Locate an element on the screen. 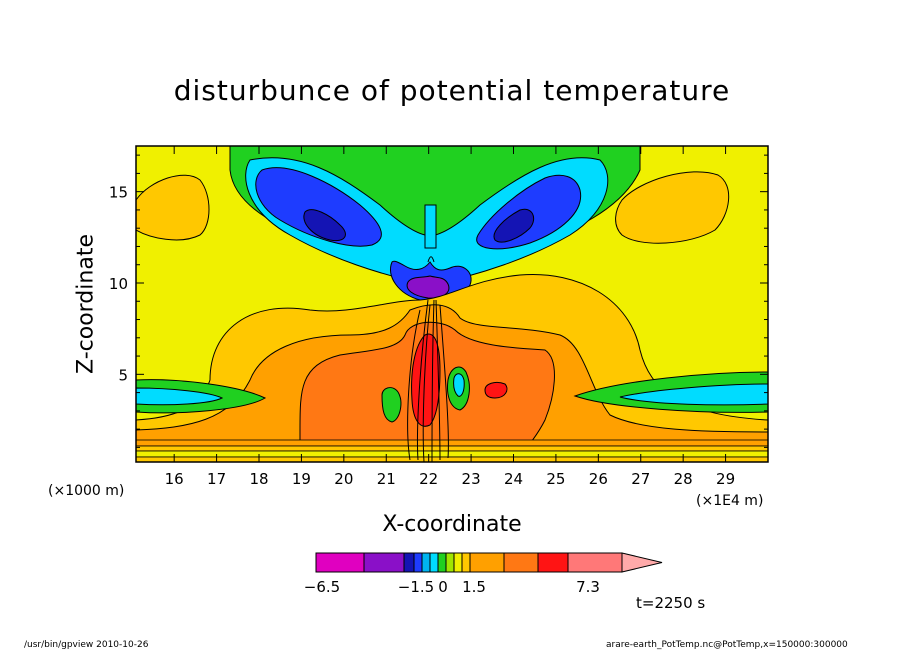 The width and height of the screenshot is (904, 654). y-tick-label: 10 is located at coordinates (118, 284).